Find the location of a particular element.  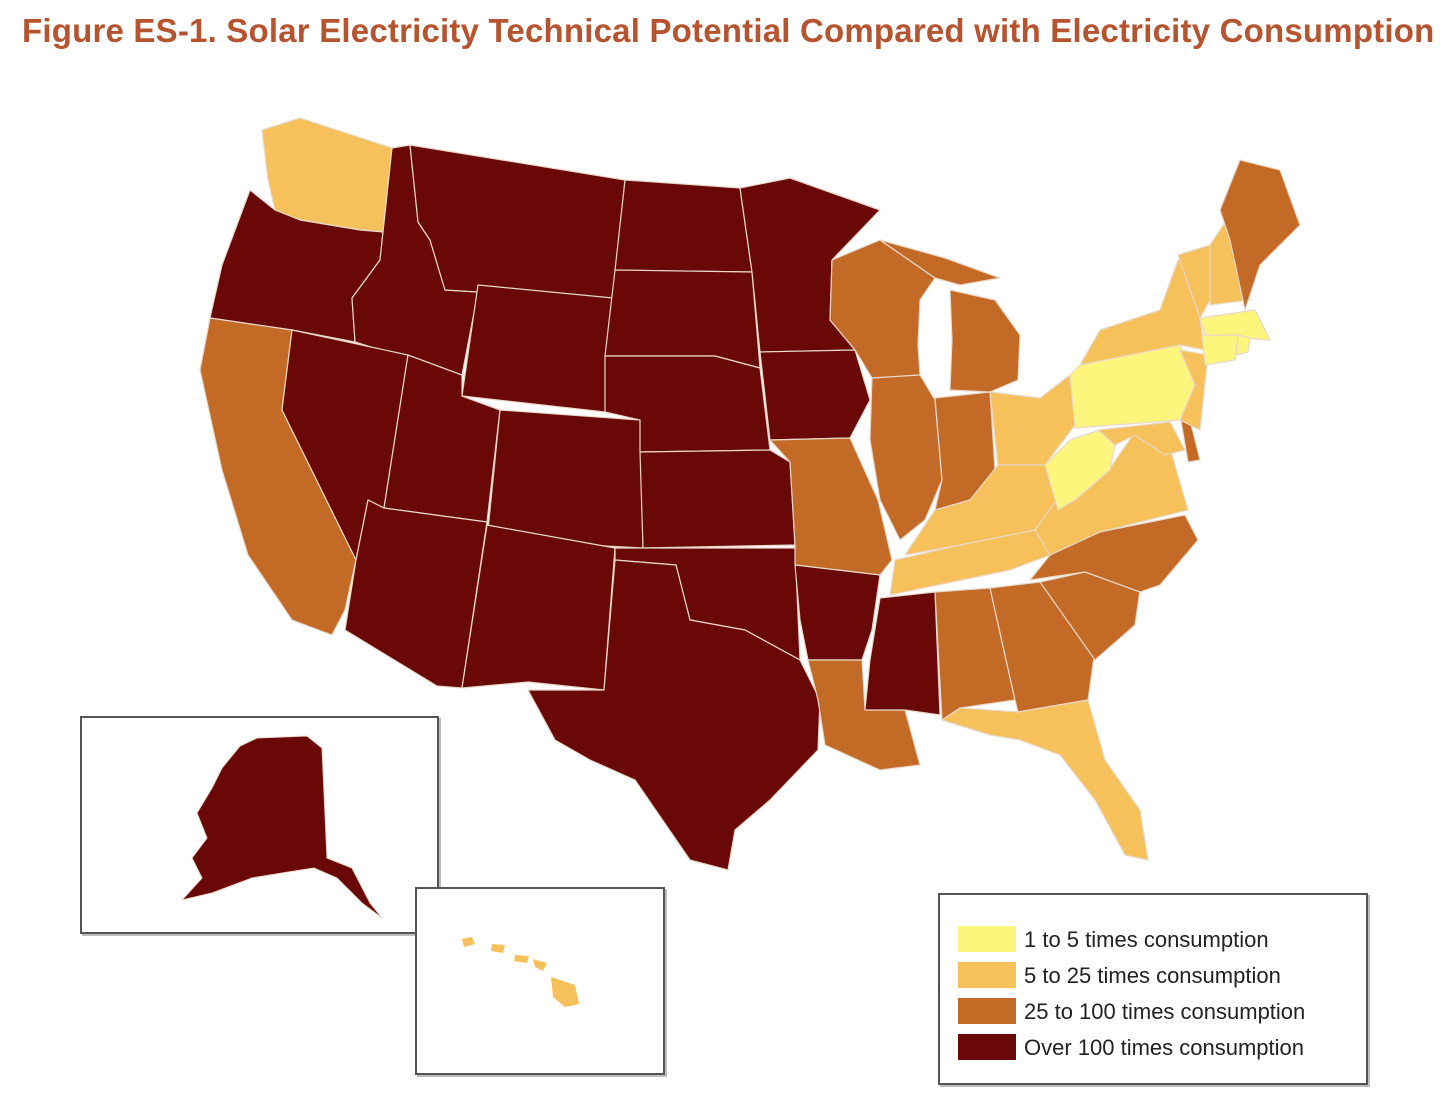

state-ND is located at coordinates (683, 226).